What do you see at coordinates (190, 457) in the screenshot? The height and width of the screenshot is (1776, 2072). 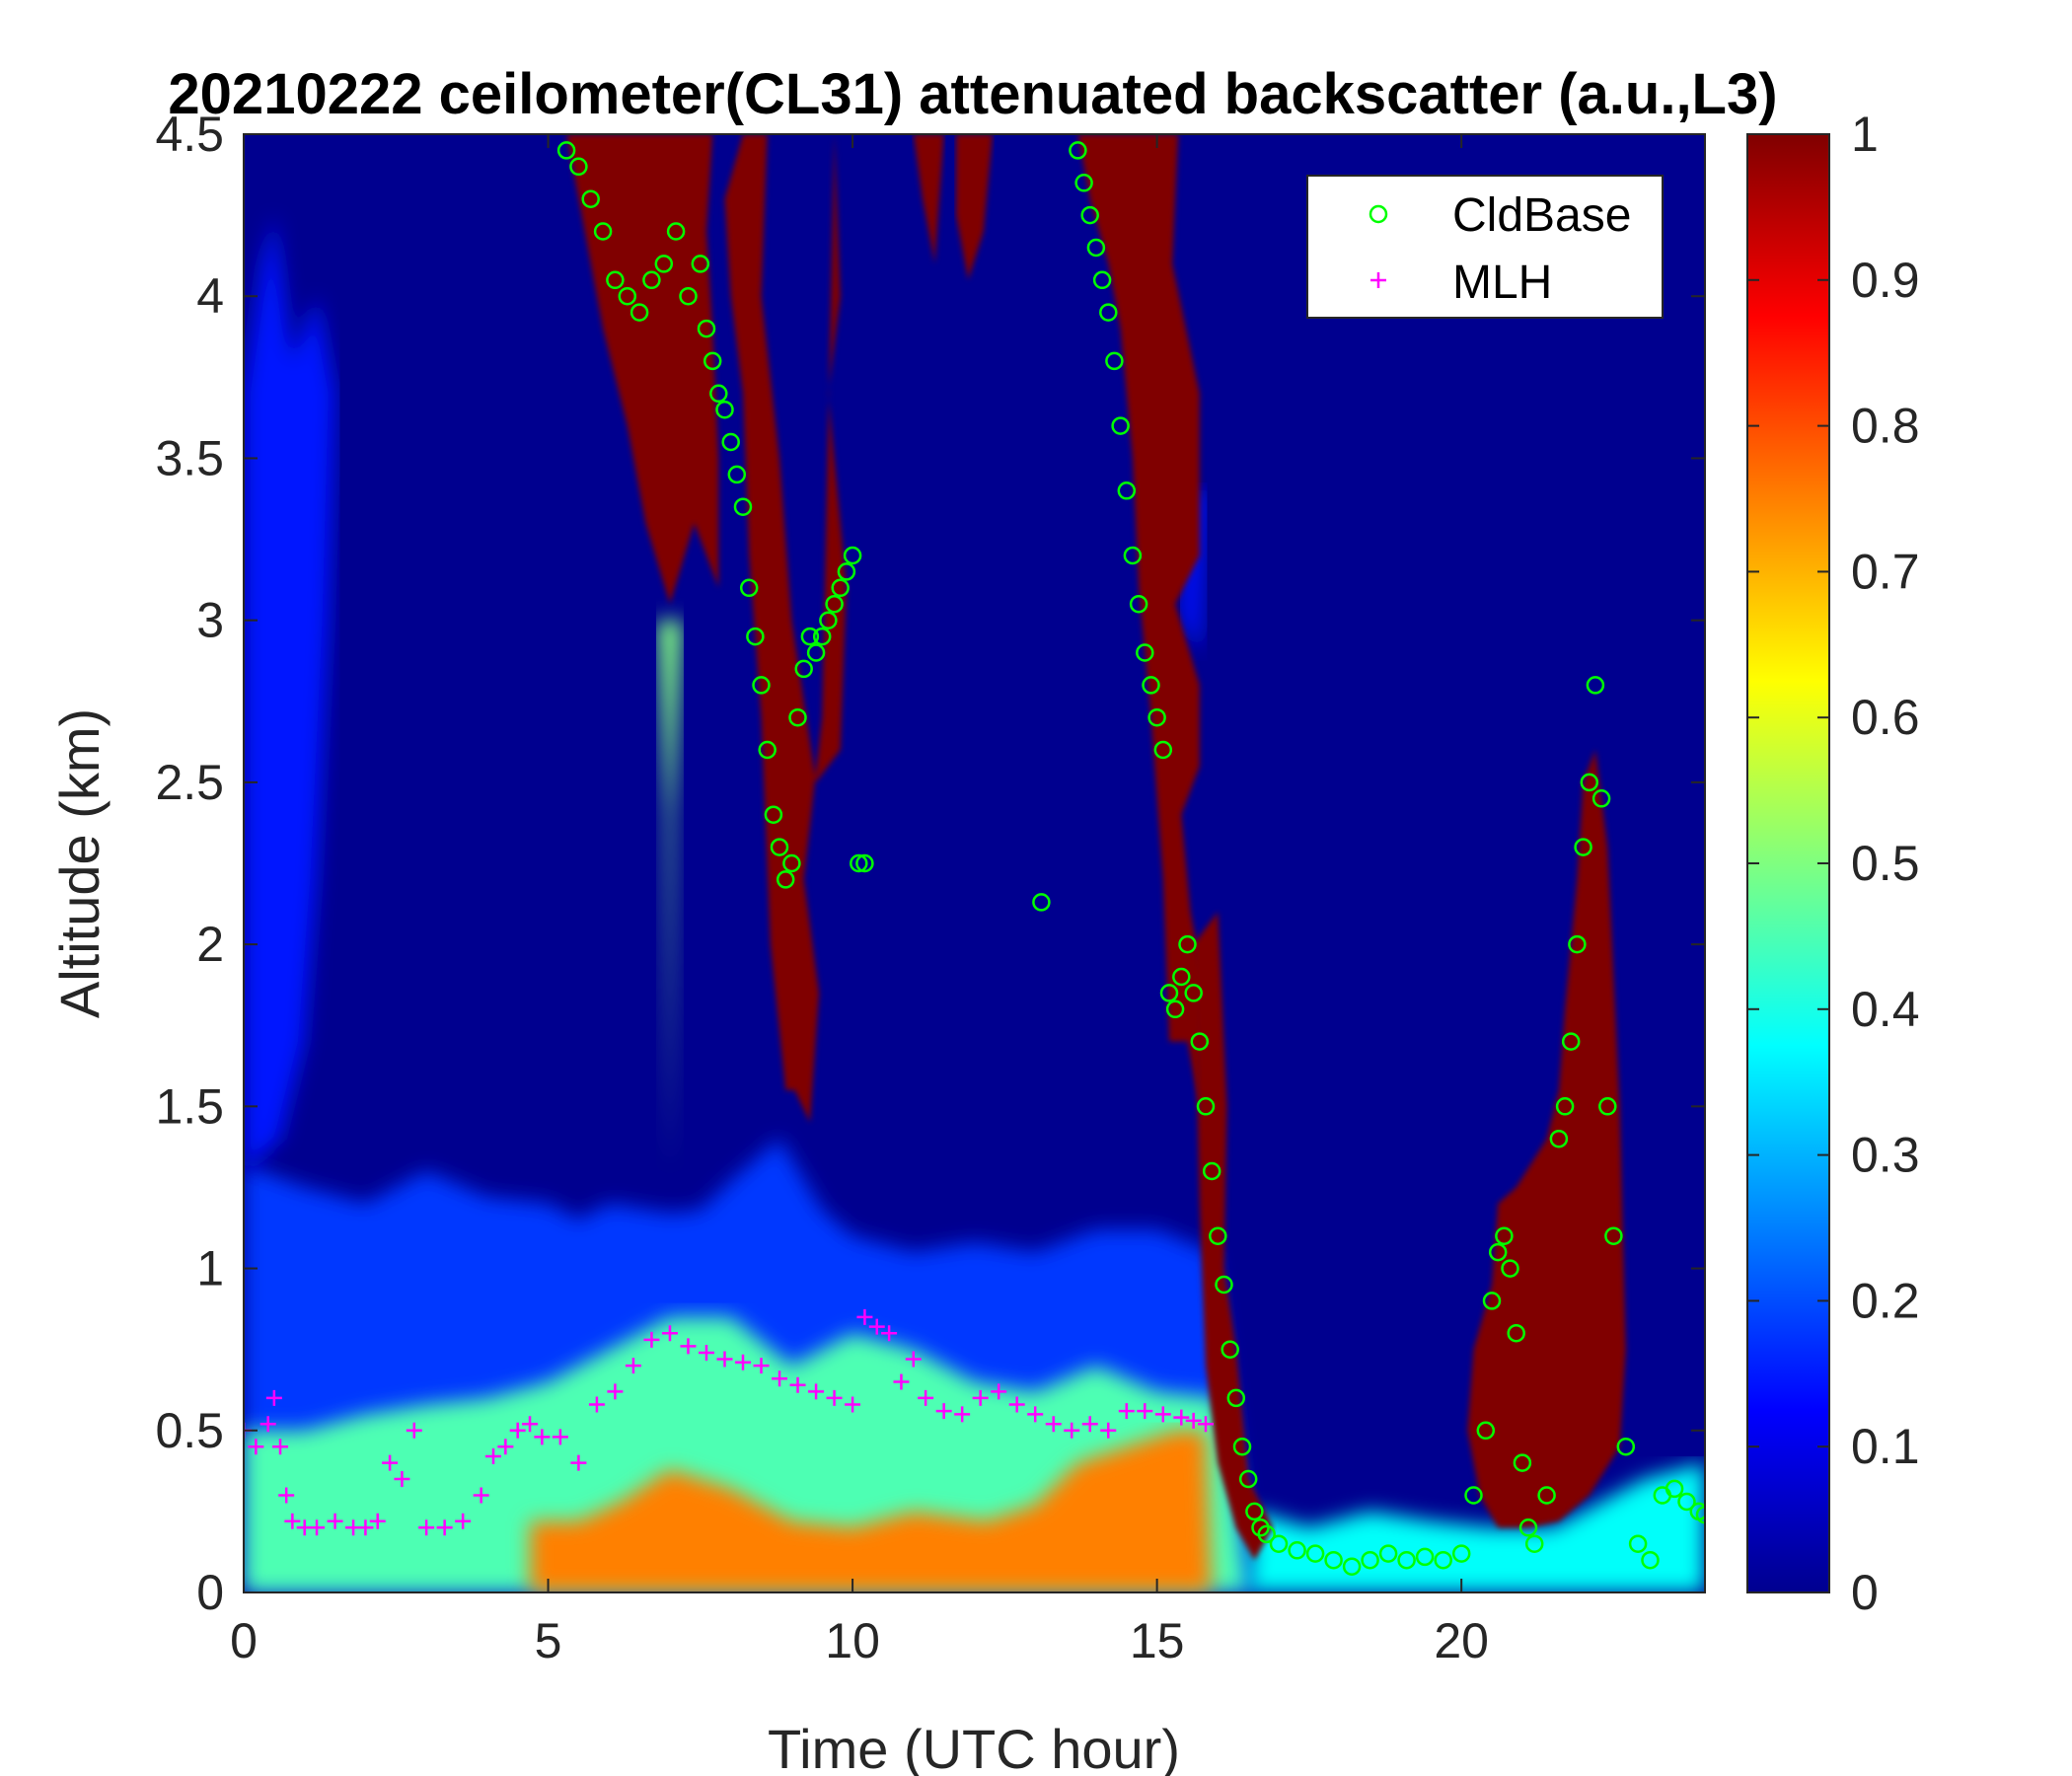 I see `y-tick-label: 3.5` at bounding box center [190, 457].